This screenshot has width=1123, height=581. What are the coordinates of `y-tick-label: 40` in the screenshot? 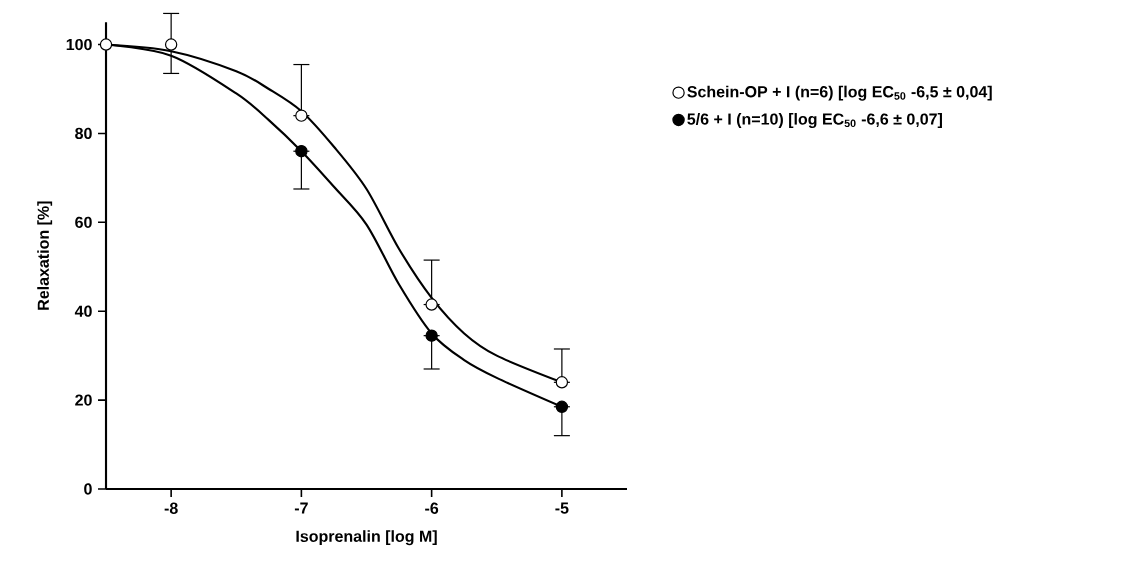 It's located at (83, 311).